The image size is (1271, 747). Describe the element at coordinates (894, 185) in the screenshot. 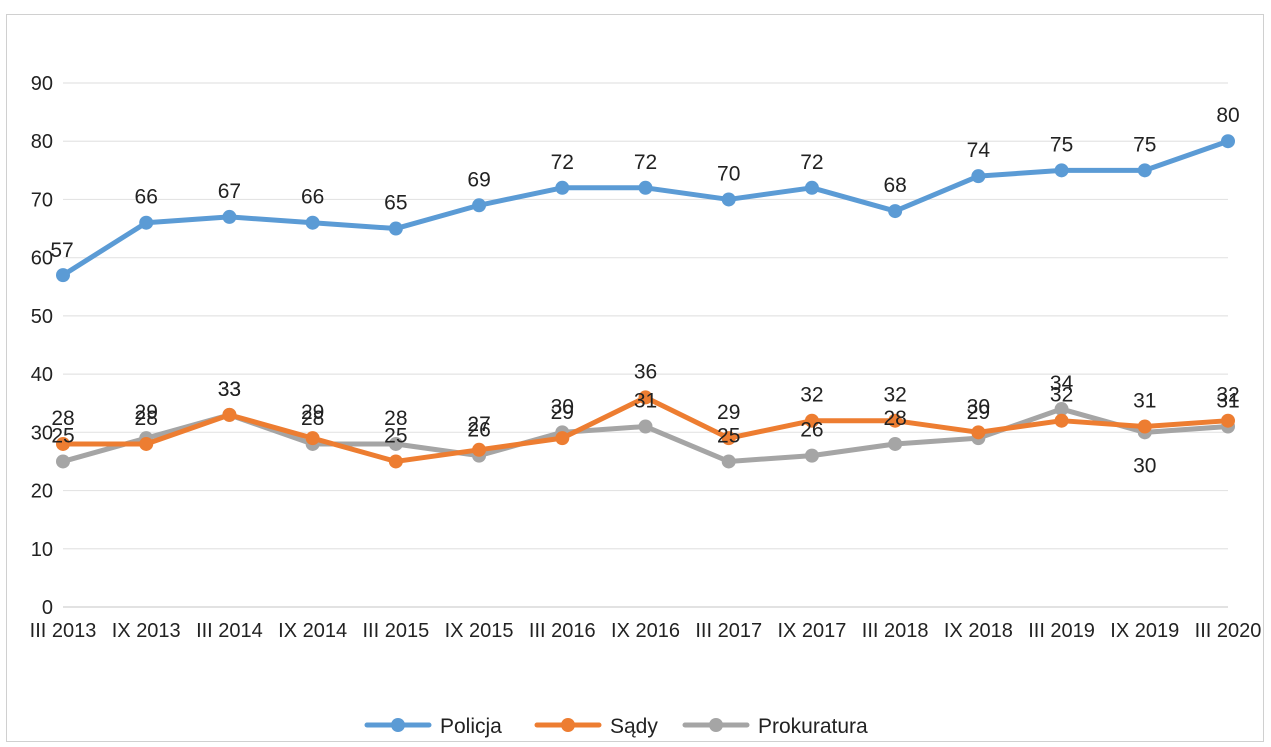

I see `data-label: 68` at that location.